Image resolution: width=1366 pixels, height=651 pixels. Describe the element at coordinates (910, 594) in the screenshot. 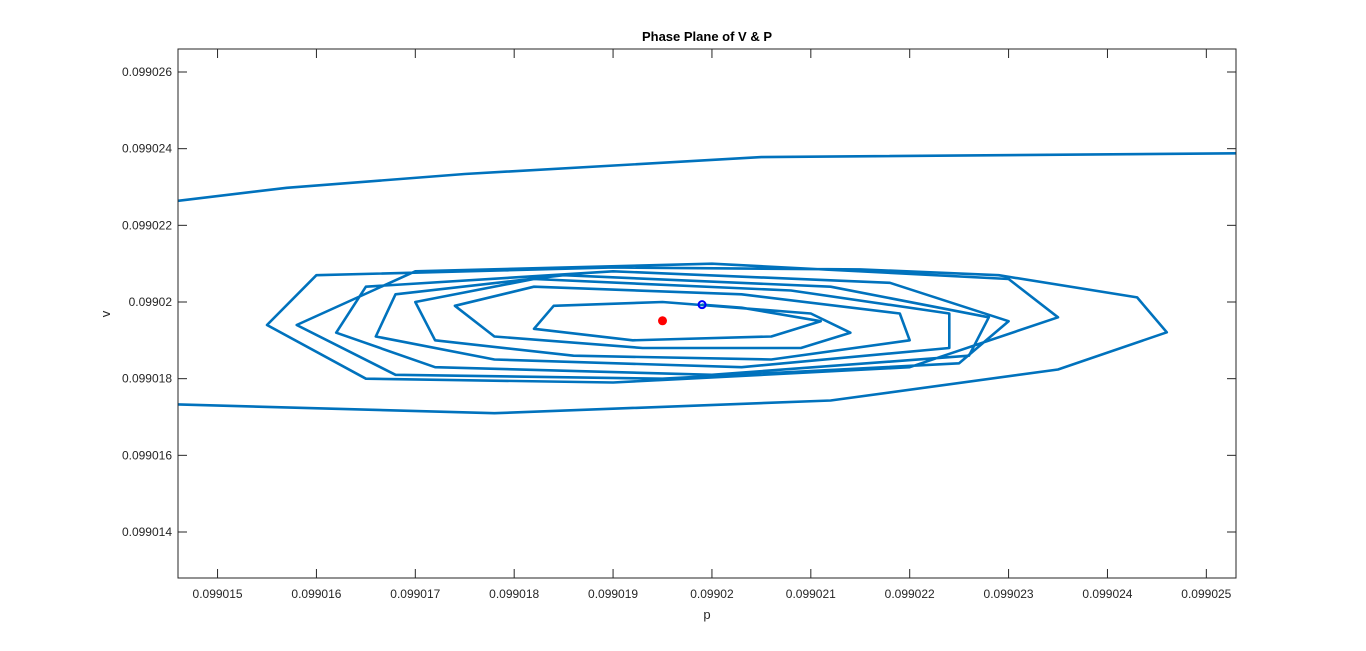

I see `x-tick-label: 0.099022` at that location.